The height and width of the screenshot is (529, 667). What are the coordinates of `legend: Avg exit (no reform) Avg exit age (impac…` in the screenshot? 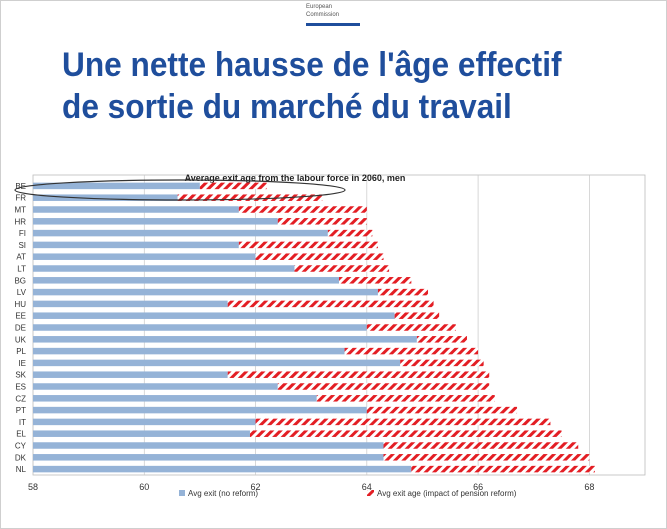 It's located at (348, 493).